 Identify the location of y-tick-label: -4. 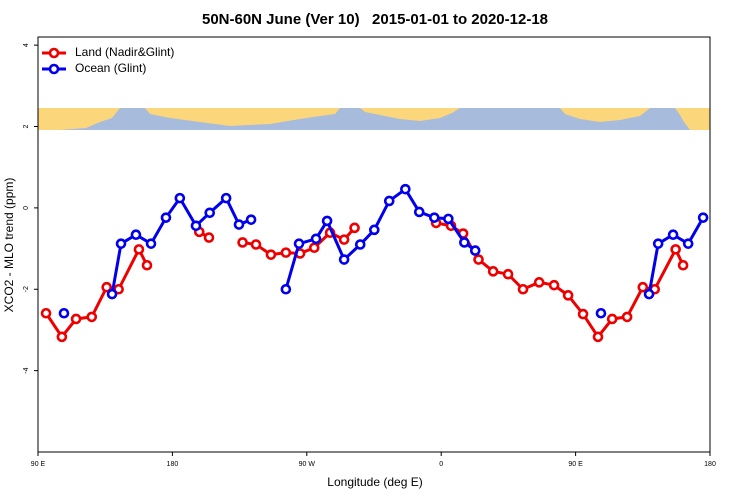
(26, 370).